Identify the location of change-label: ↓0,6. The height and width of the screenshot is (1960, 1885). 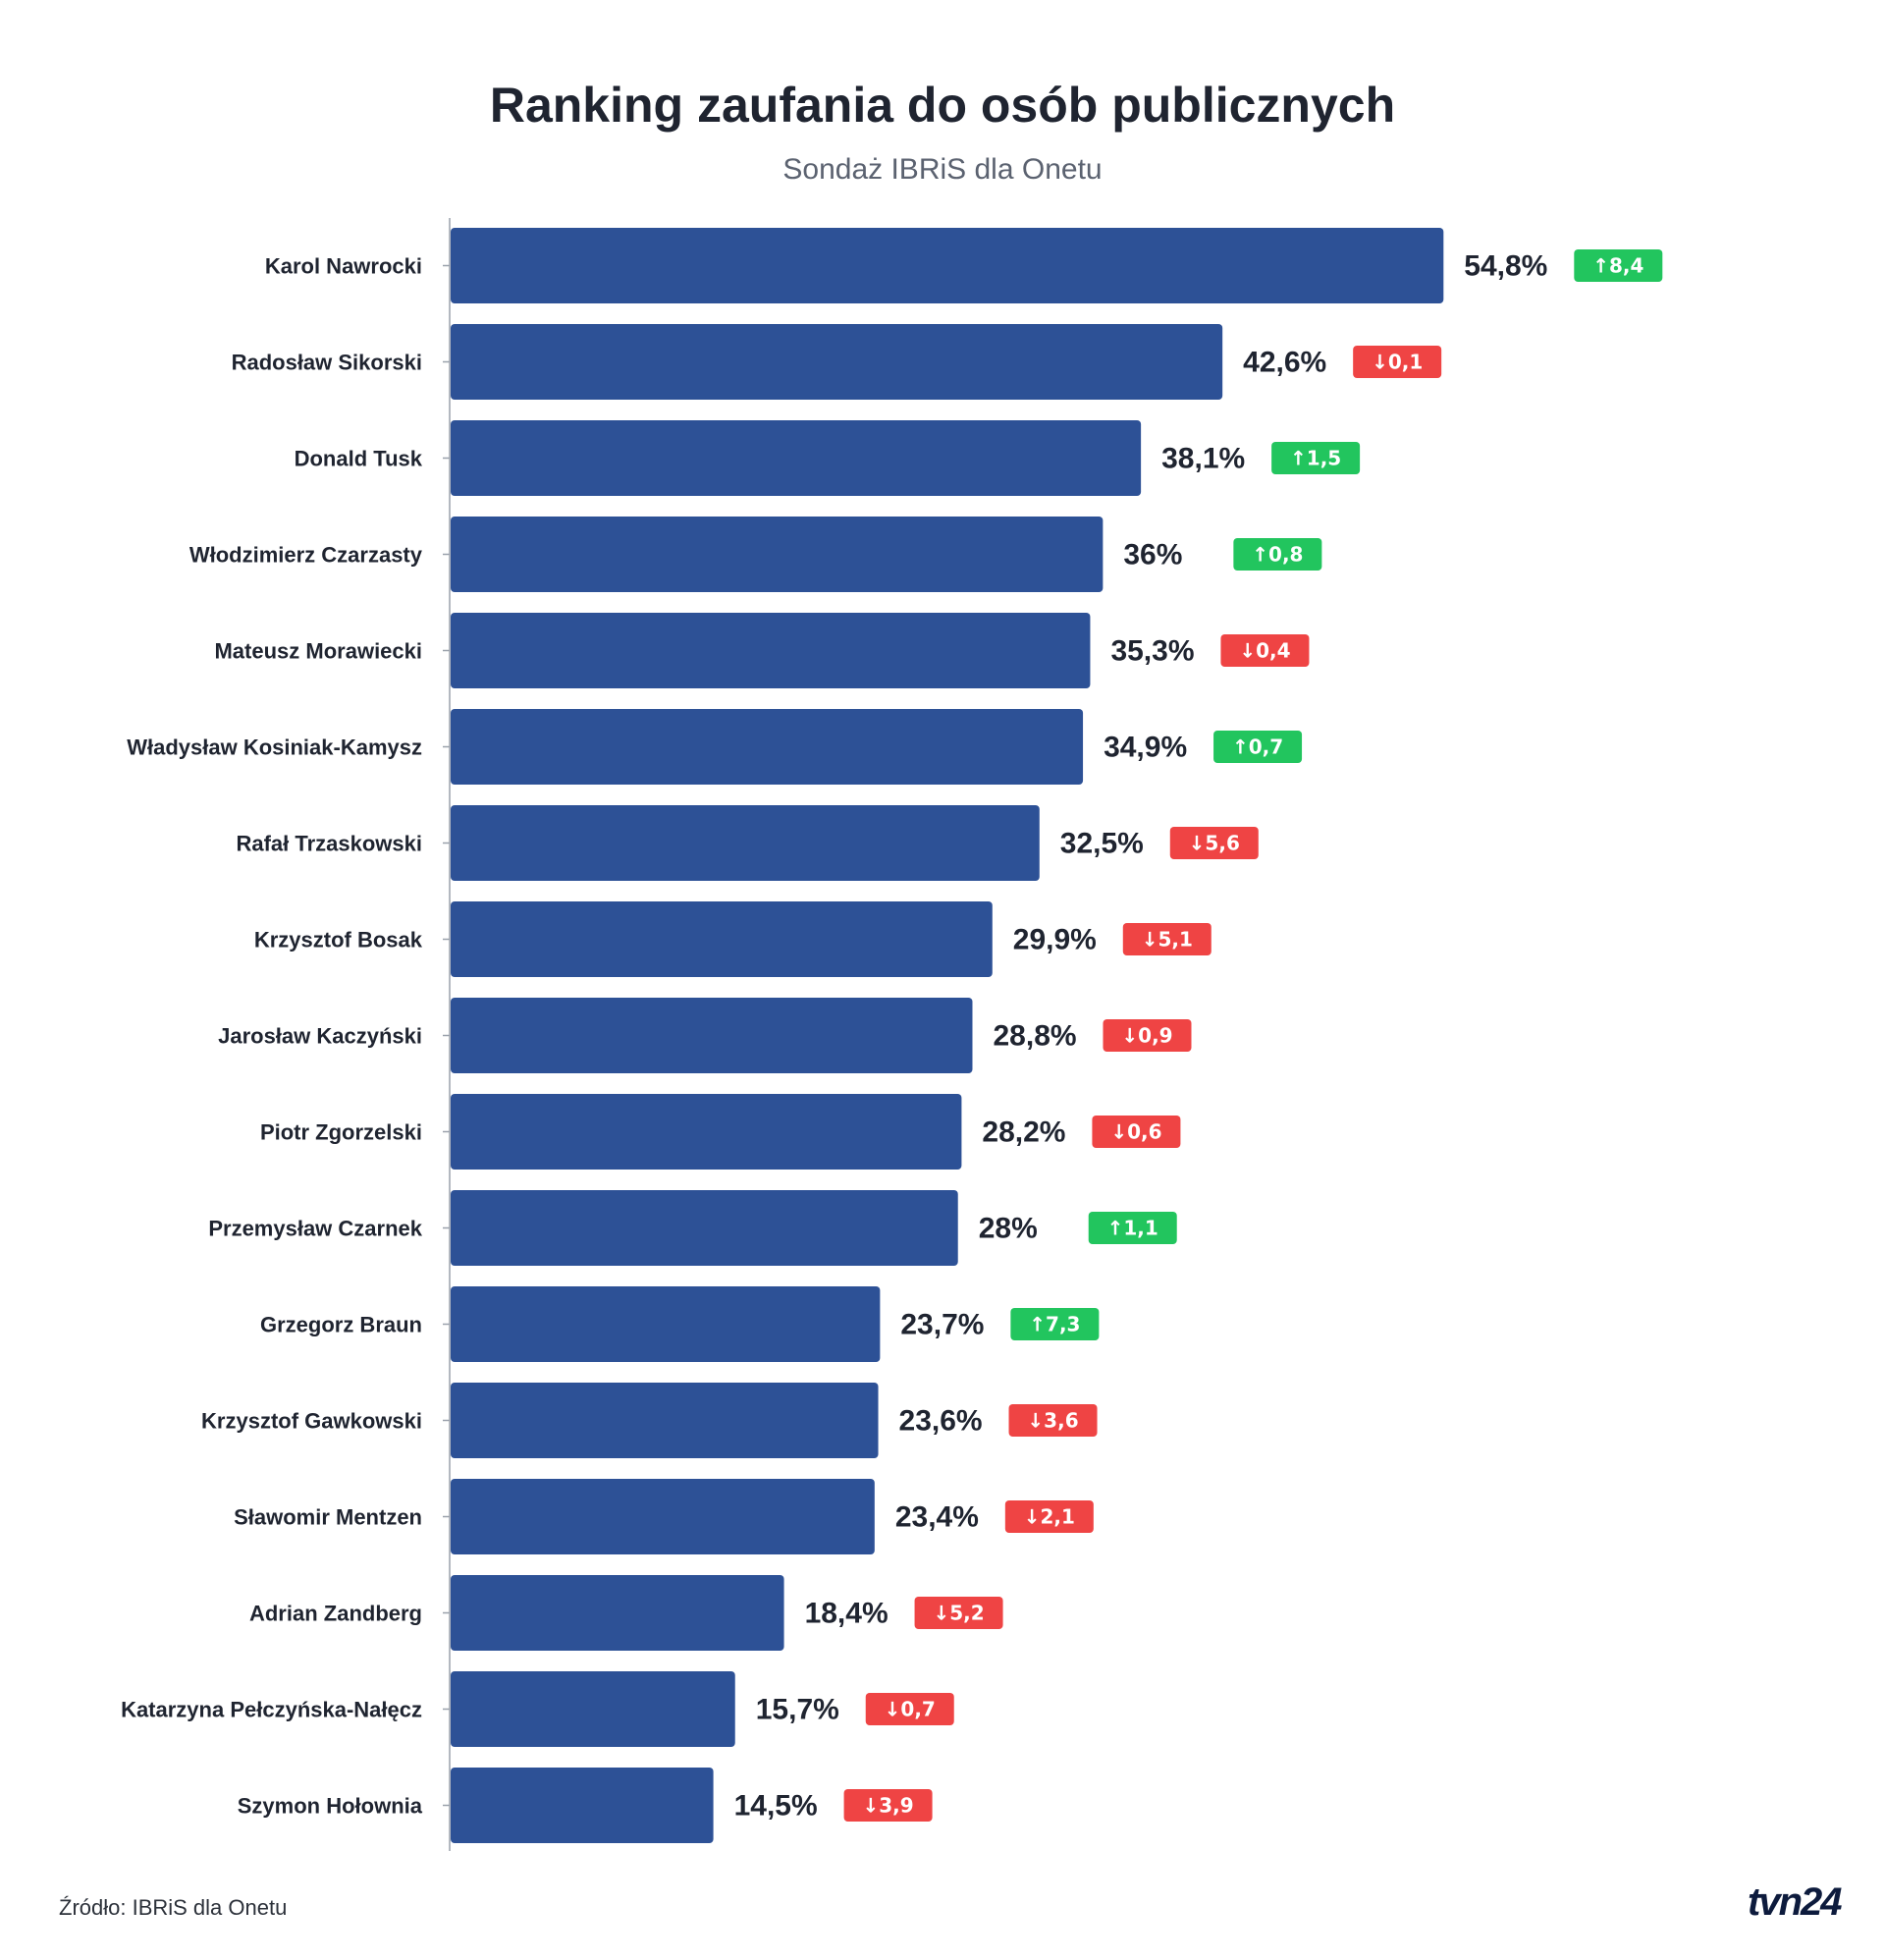
(1135, 1132).